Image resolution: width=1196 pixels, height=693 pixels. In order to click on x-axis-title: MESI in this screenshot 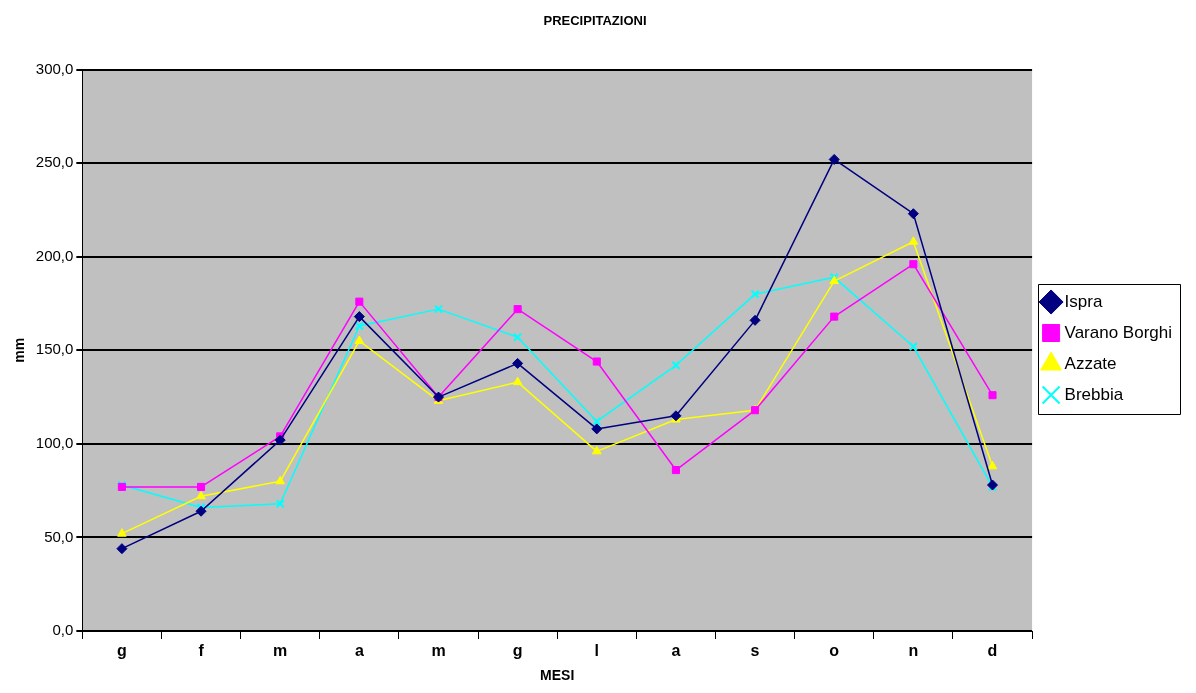, I will do `click(557, 675)`.